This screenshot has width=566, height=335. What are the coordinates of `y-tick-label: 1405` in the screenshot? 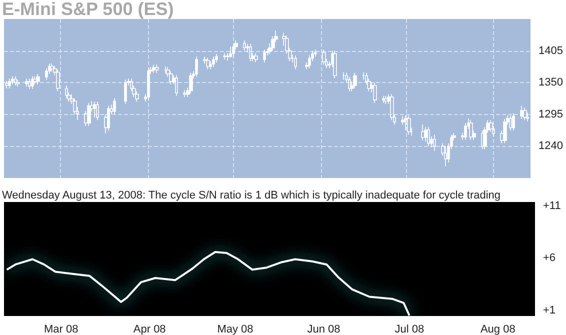 It's located at (551, 50).